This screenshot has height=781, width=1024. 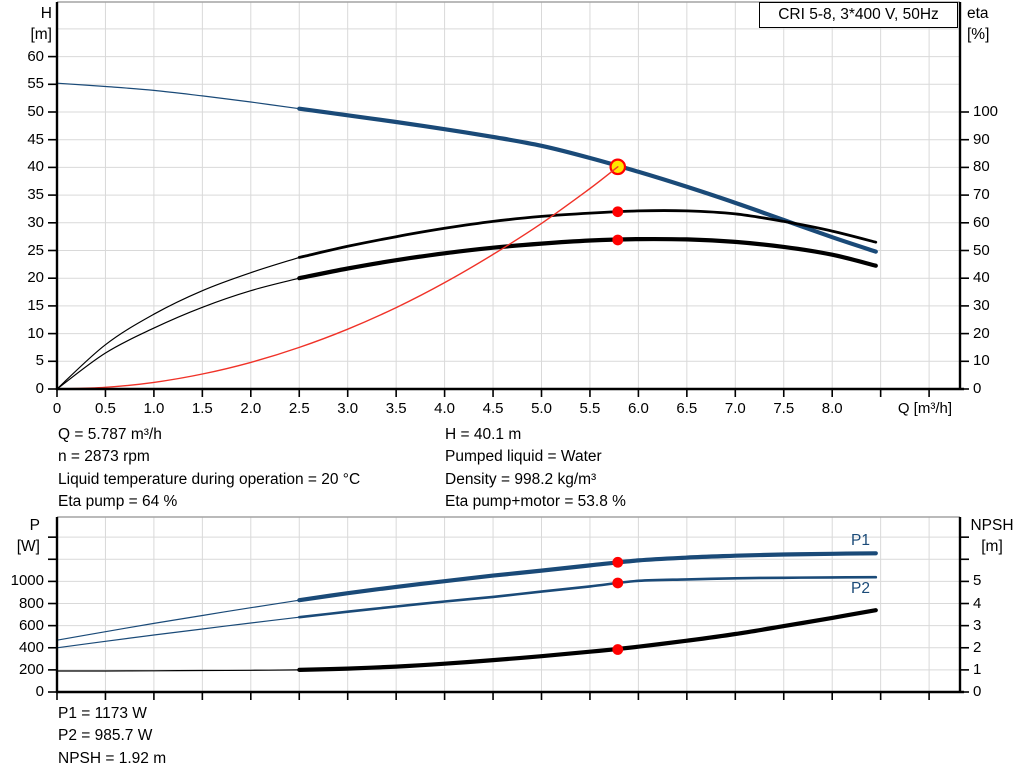 I want to click on tick-label: 4.5, so click(x=493, y=408).